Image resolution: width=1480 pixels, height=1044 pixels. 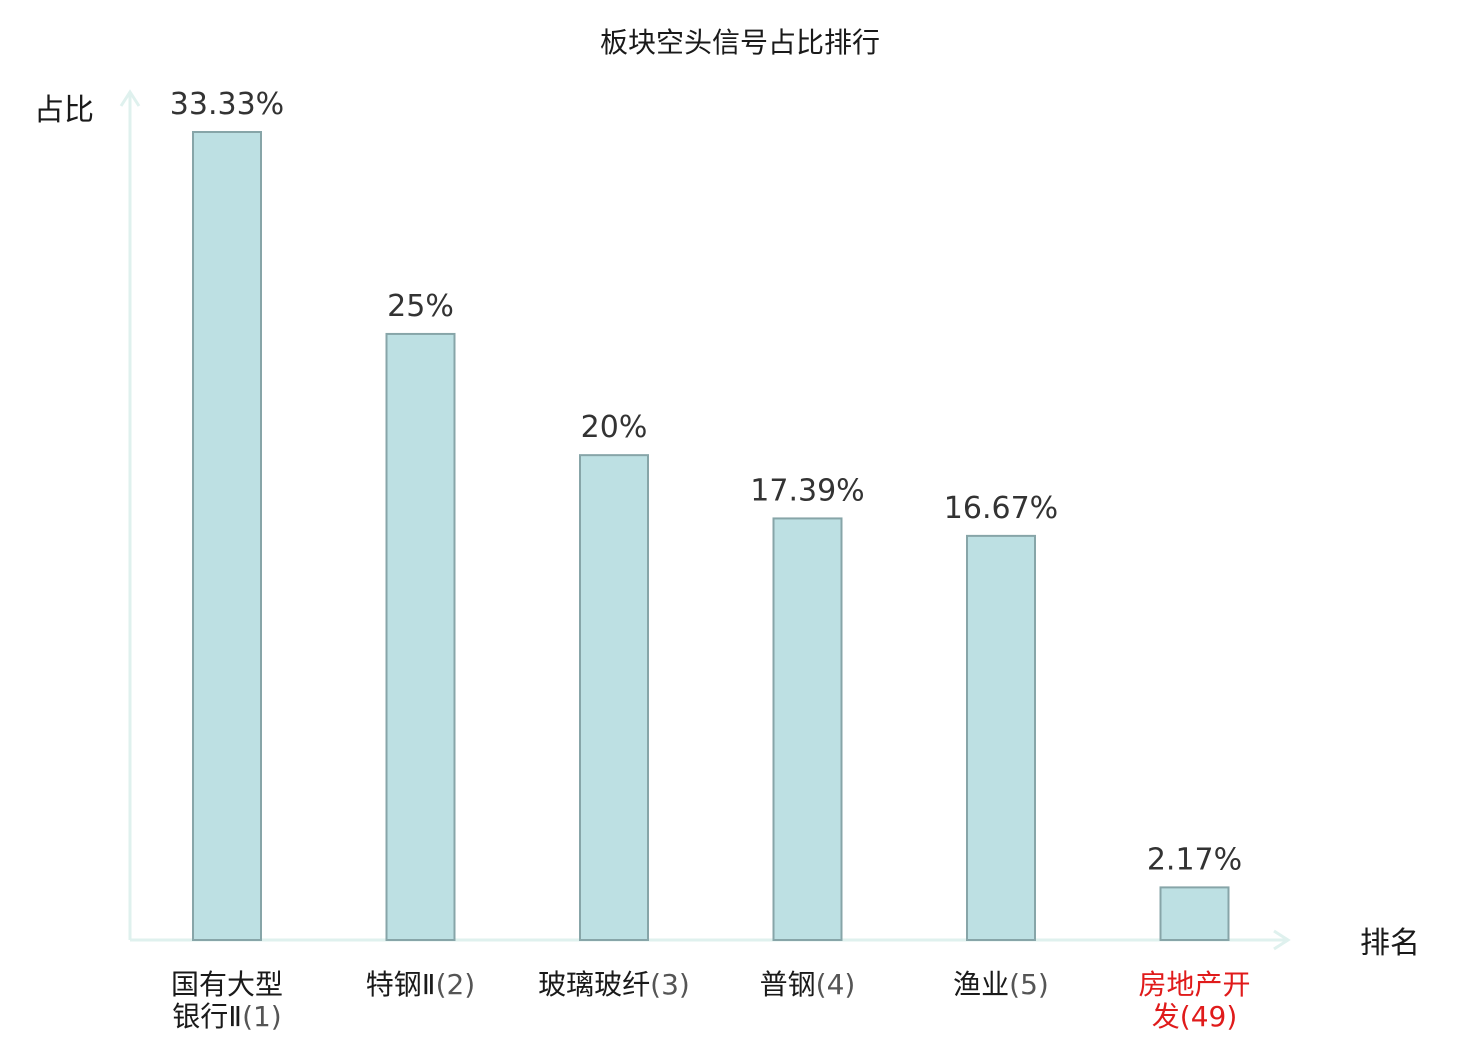 I want to click on category-tick-label: 国有大型银行Ⅱ(1), so click(x=227, y=1000).